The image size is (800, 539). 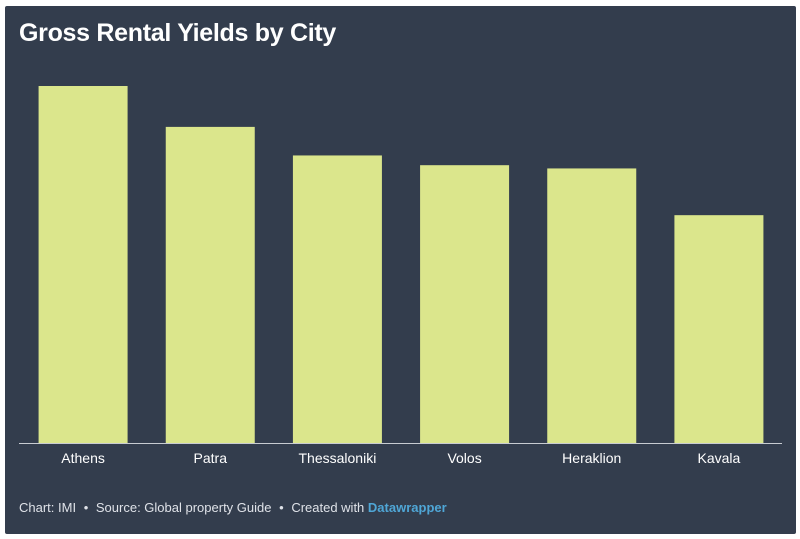 What do you see at coordinates (178, 33) in the screenshot?
I see `chart-title: Gross Rental Yields by City` at bounding box center [178, 33].